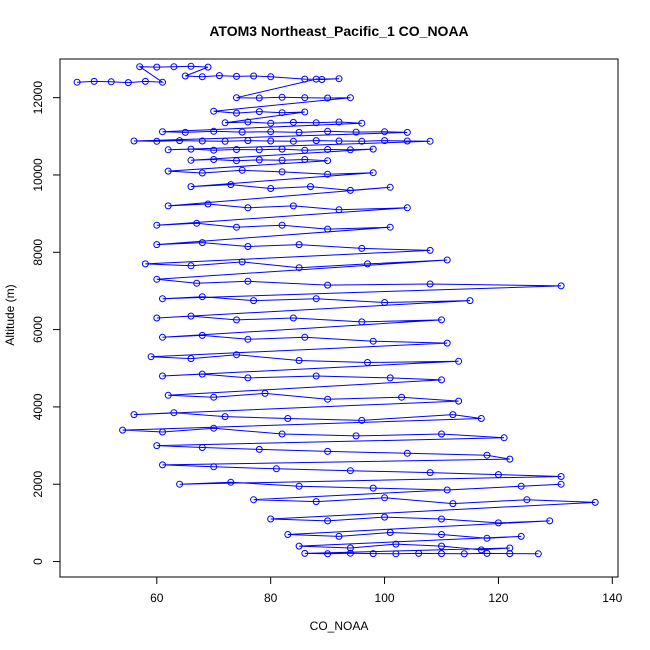 The height and width of the screenshot is (650, 650). I want to click on y-tick-label: 12000, so click(38, 98).